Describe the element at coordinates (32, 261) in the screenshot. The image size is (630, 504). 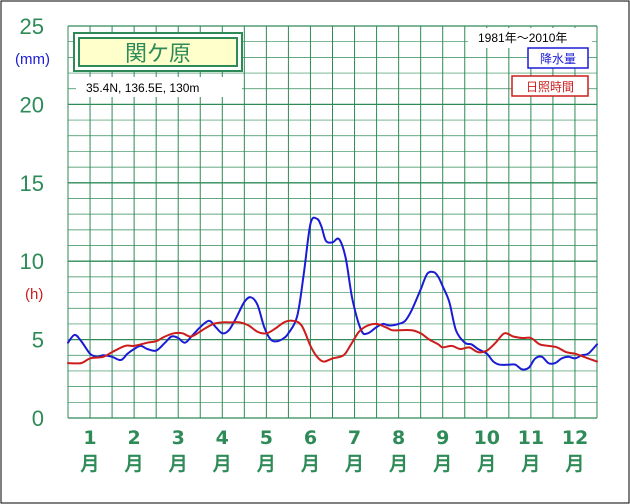
I see `y-tick-label: 10` at that location.